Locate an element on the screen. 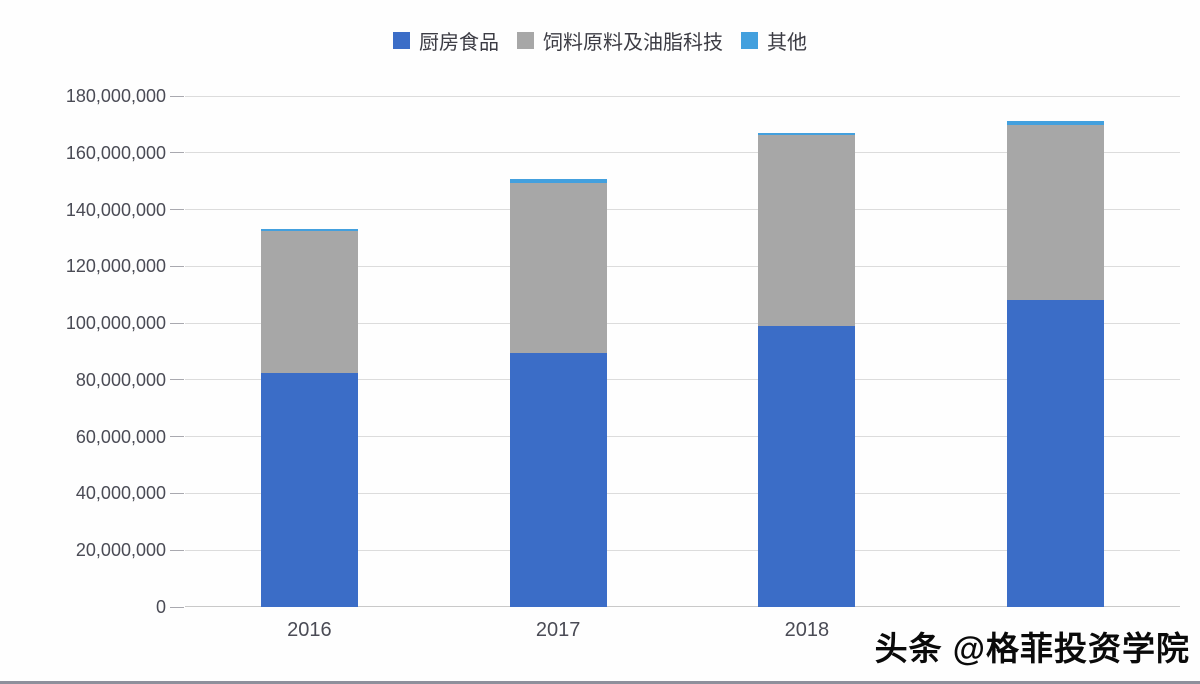 The image size is (1200, 684). bar-2019 is located at coordinates (1056, 351).